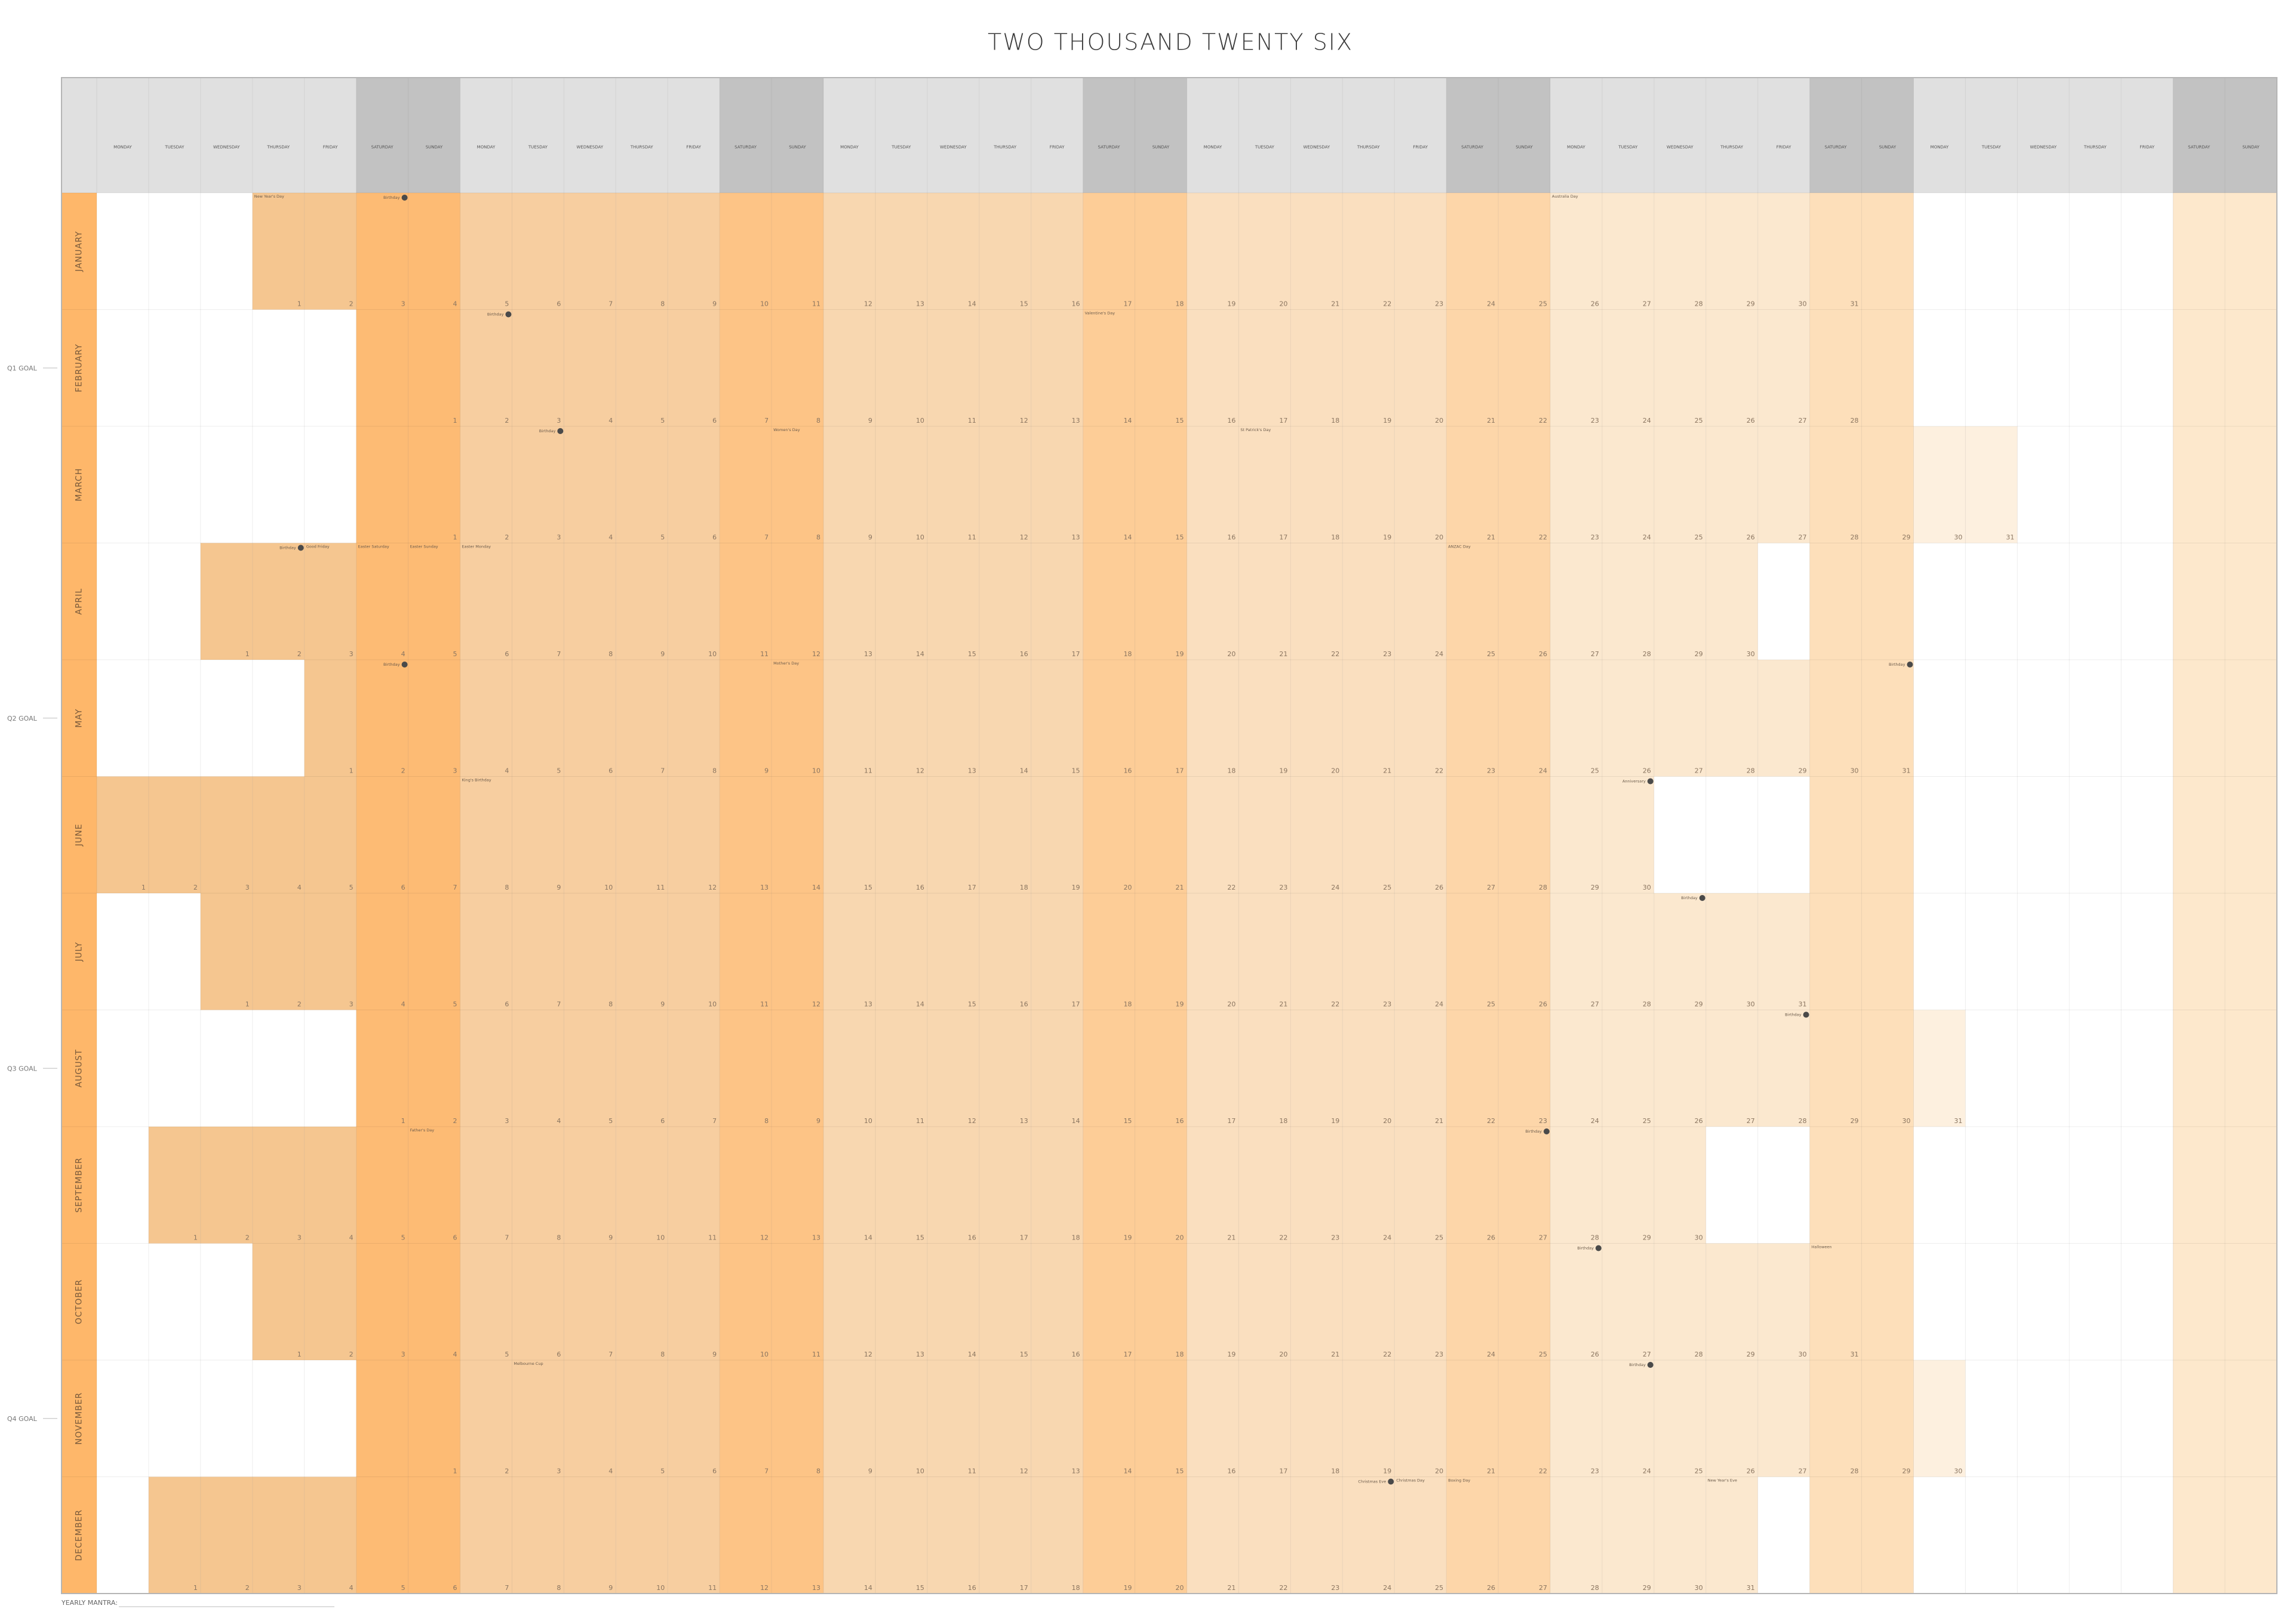 The width and height of the screenshot is (2293, 1624). What do you see at coordinates (767, 771) in the screenshot?
I see `day-number: 9` at bounding box center [767, 771].